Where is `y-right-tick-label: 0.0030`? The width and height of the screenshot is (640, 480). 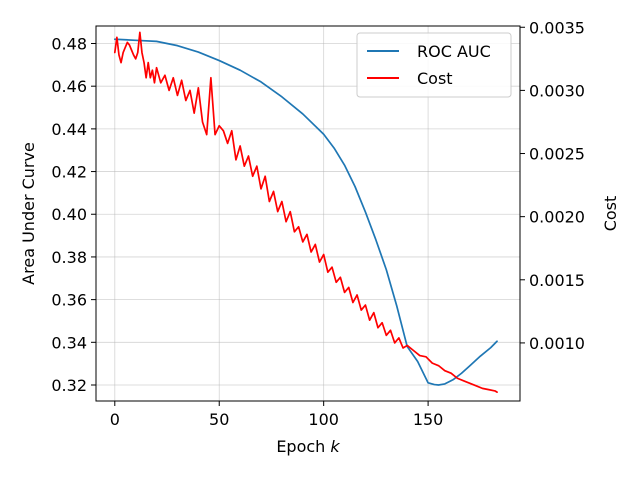 y-right-tick-label: 0.0030 is located at coordinates (557, 90).